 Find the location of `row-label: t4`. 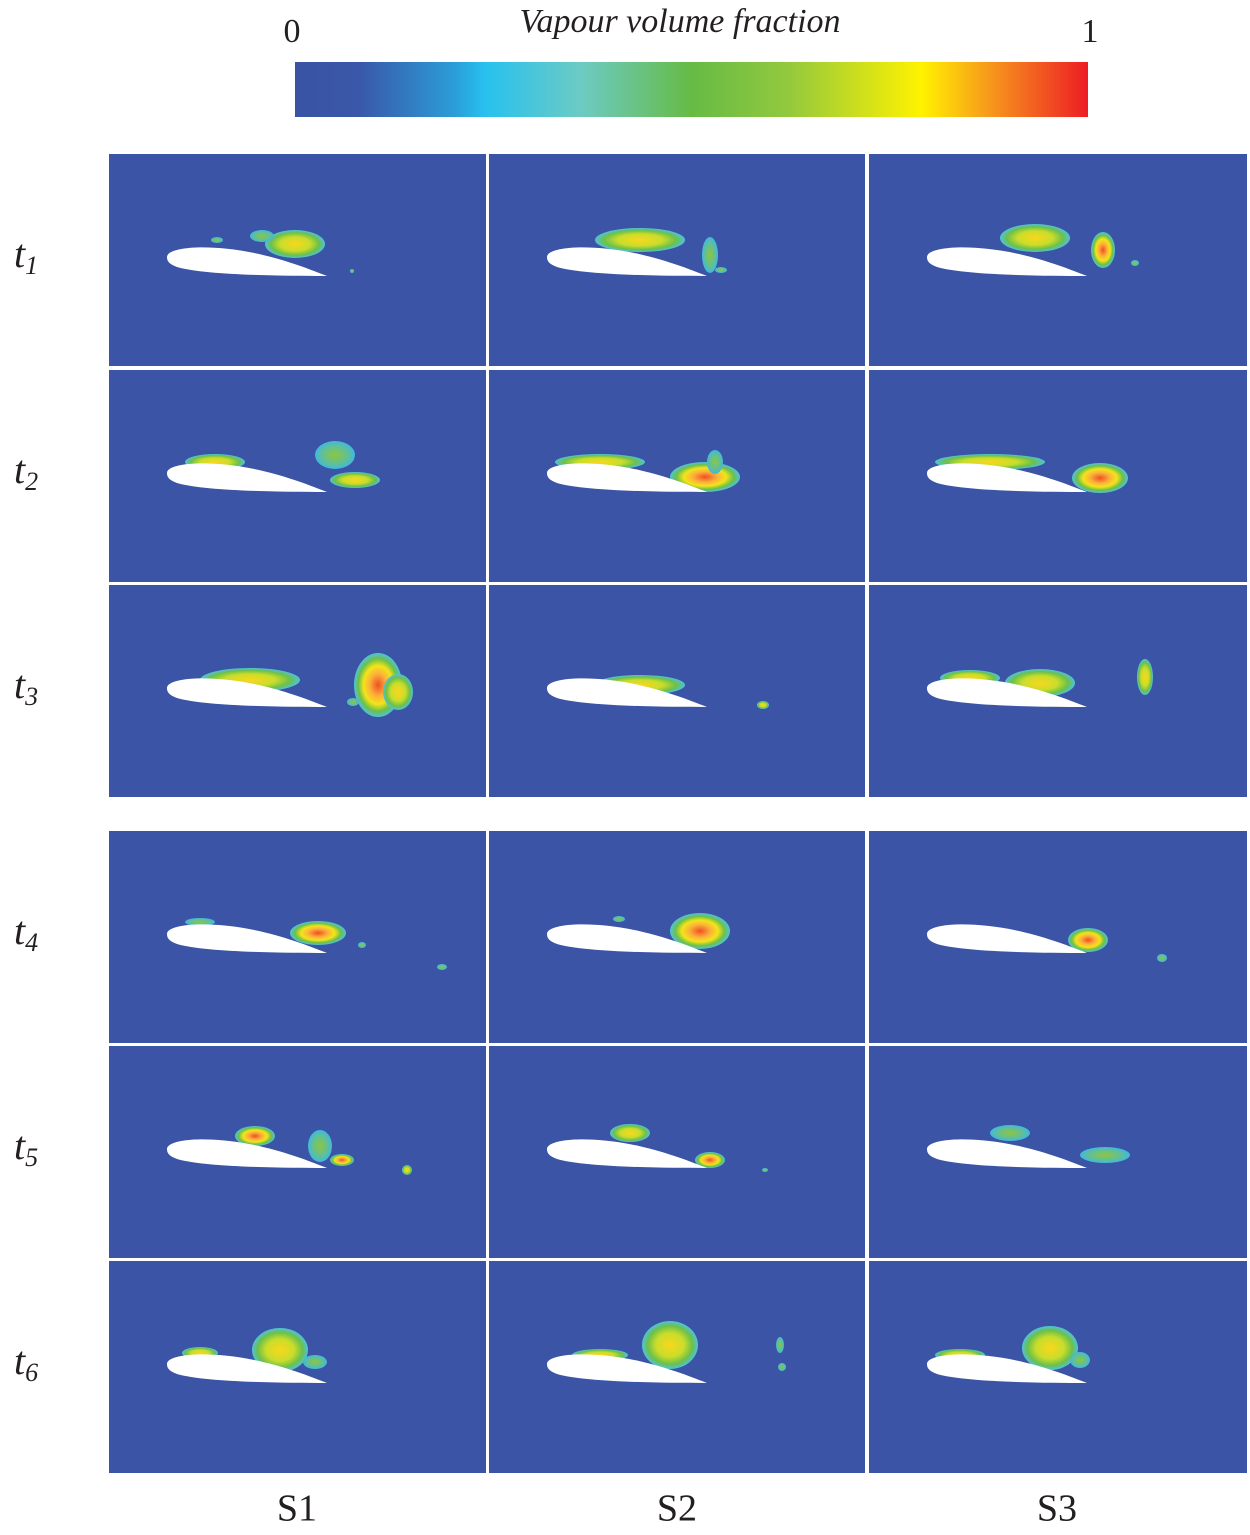

row-label: t4 is located at coordinates (26, 932).